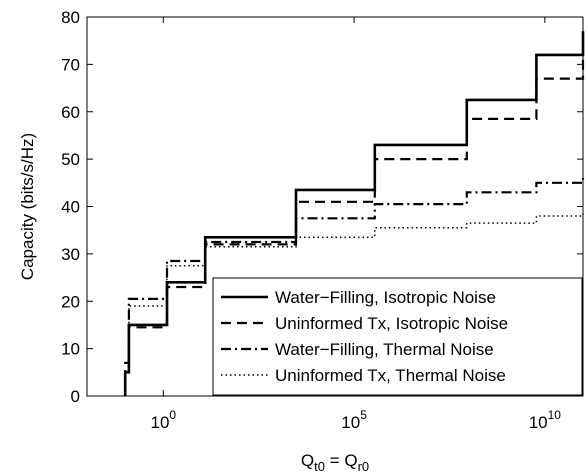  I want to click on legend-label-1: Water−Filling, Isotropic Noise, so click(385, 297).